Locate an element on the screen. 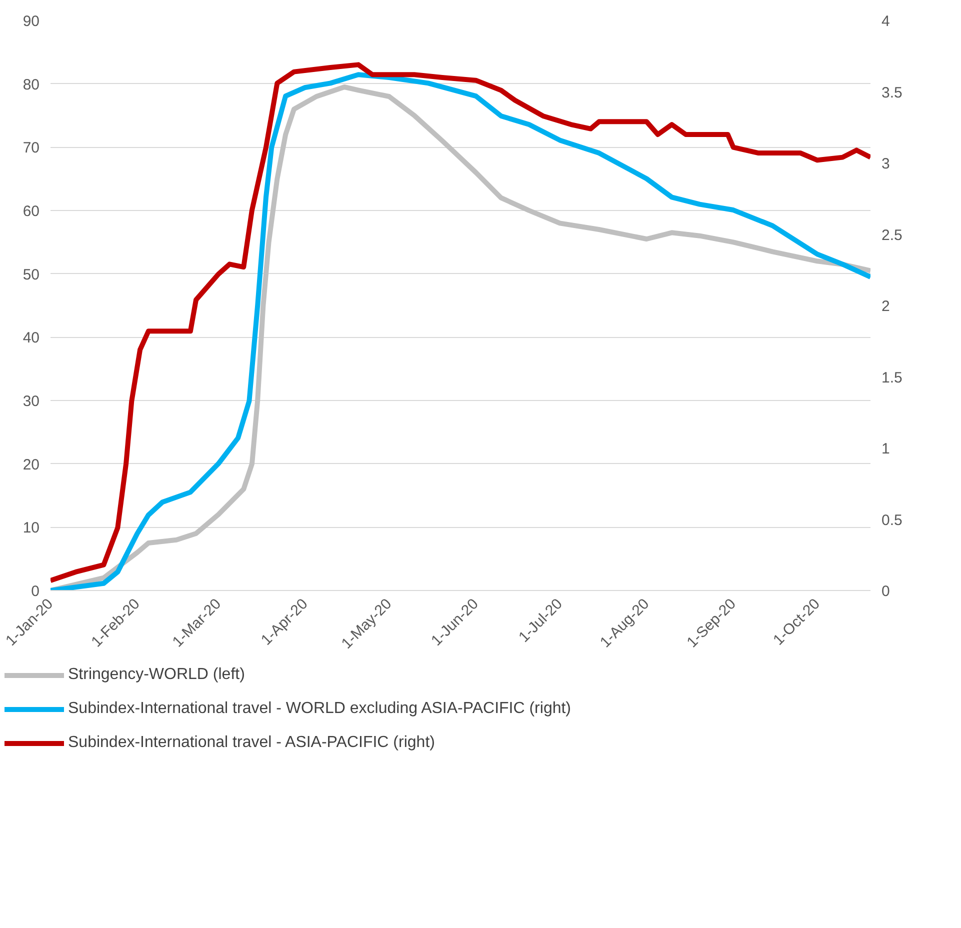 This screenshot has width=961, height=928. y2-tick-label: 4 is located at coordinates (886, 21).